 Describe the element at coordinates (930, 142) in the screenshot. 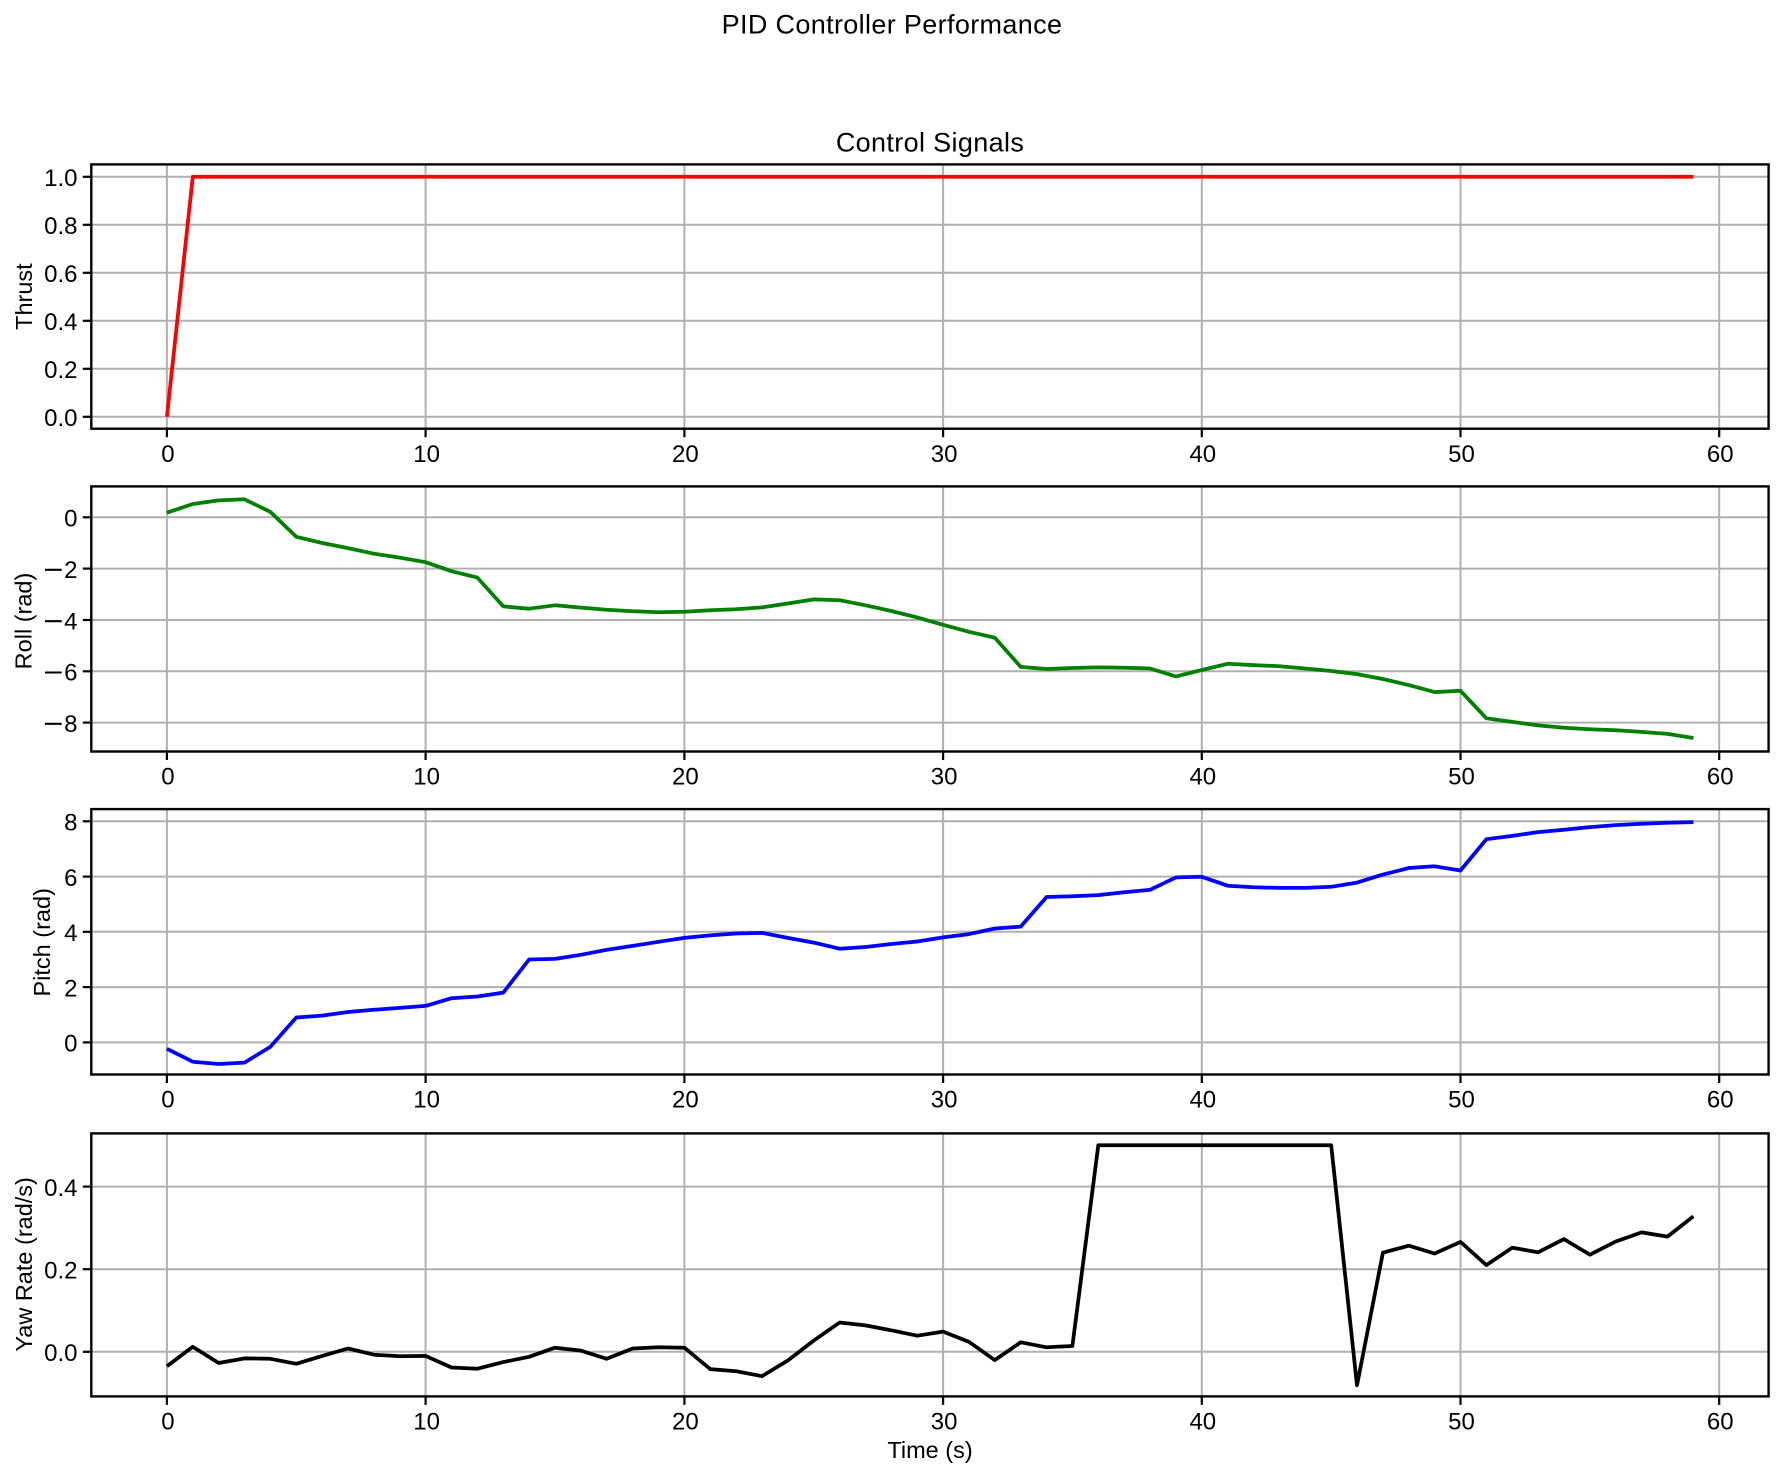

I see `svg-text: Control Signals` at that location.